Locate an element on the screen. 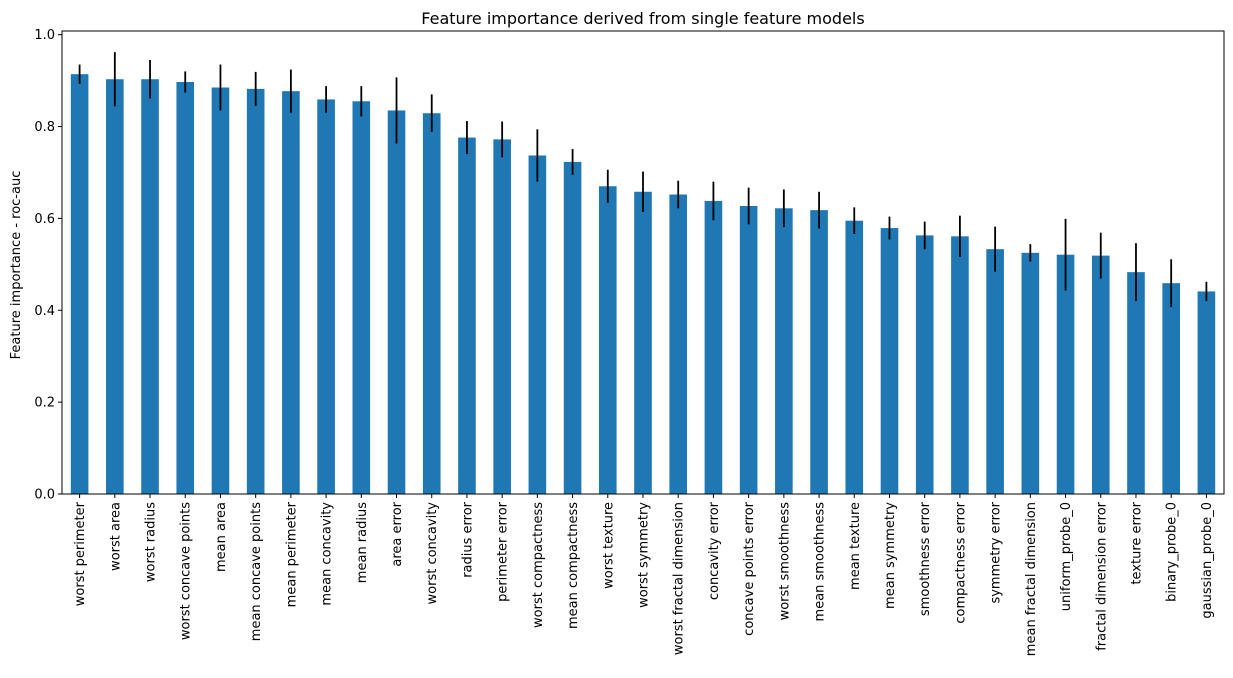  x-tick-label-1: worst area is located at coordinates (115, 536).